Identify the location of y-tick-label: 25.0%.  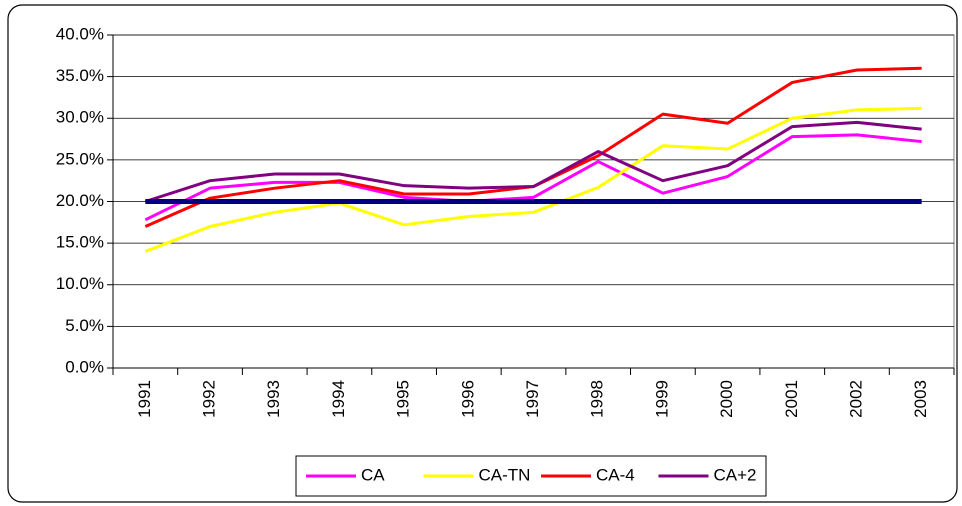
(80, 158).